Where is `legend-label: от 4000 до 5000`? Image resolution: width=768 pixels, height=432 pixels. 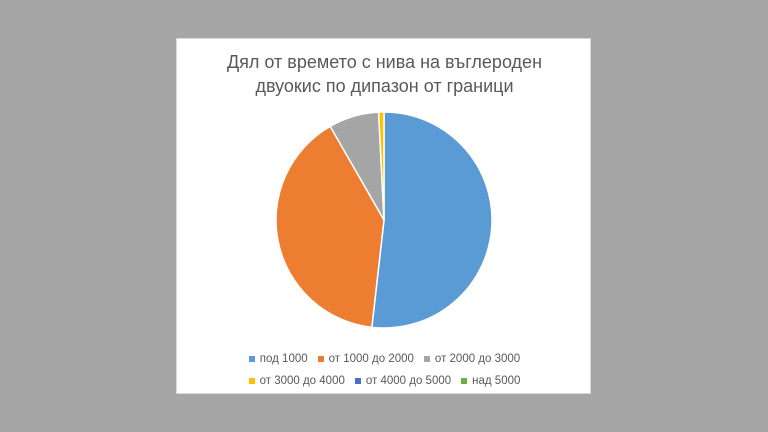 legend-label: от 4000 до 5000 is located at coordinates (408, 381).